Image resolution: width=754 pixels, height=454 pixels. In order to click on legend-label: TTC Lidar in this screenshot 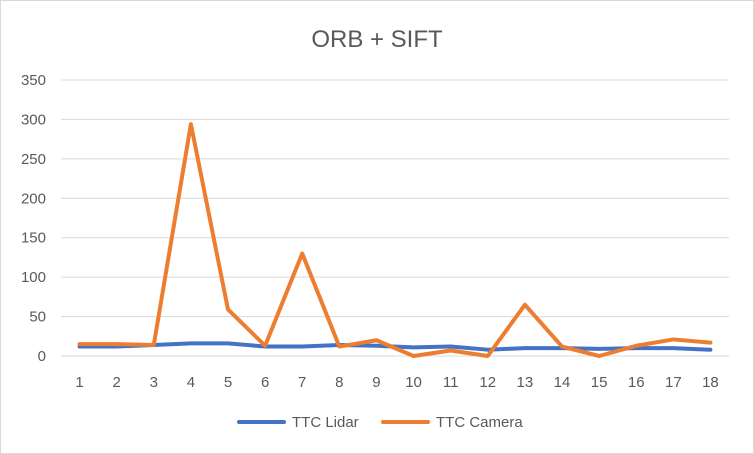, I will do `click(325, 422)`.